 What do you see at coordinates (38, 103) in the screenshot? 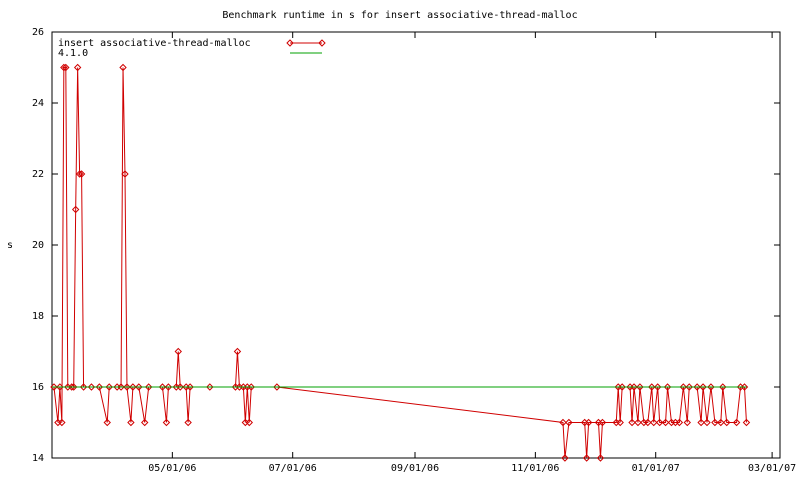
I see `y-tick-label: 24` at bounding box center [38, 103].